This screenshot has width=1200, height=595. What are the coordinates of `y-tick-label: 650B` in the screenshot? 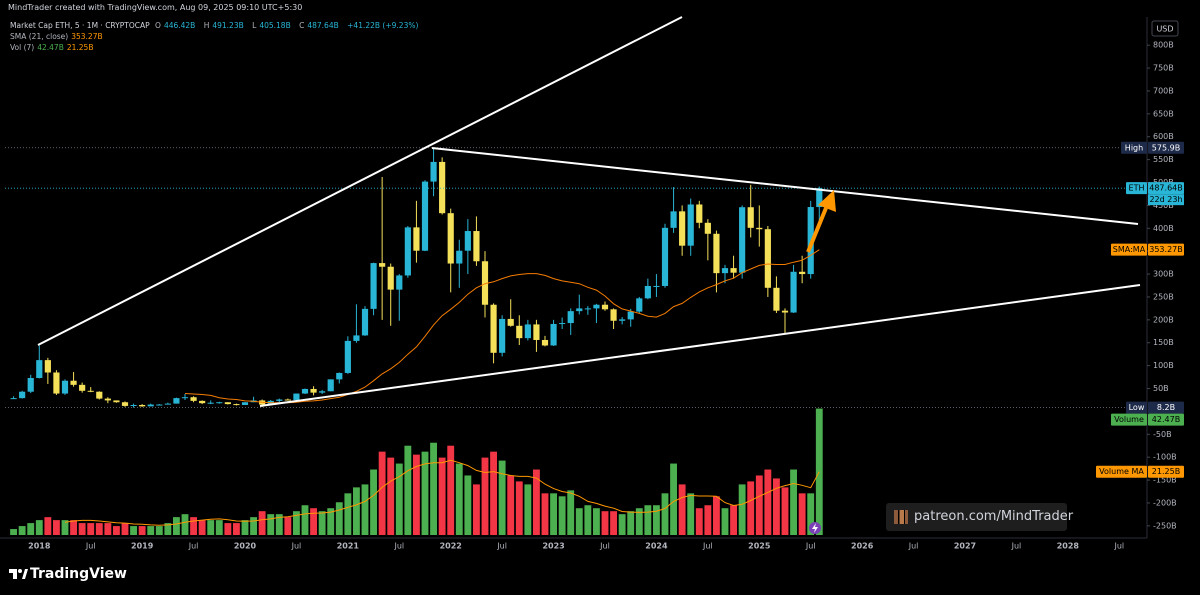 It's located at (1163, 113).